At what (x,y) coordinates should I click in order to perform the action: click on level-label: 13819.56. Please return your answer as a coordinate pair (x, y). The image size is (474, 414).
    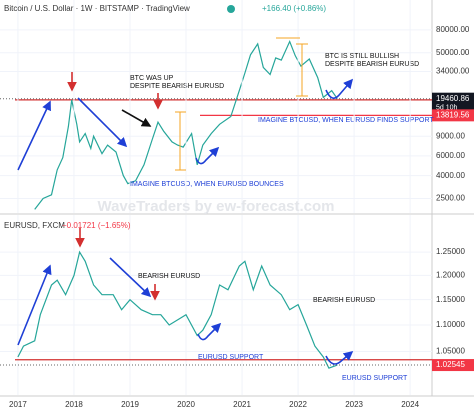
    Looking at the image, I should click on (453, 114).